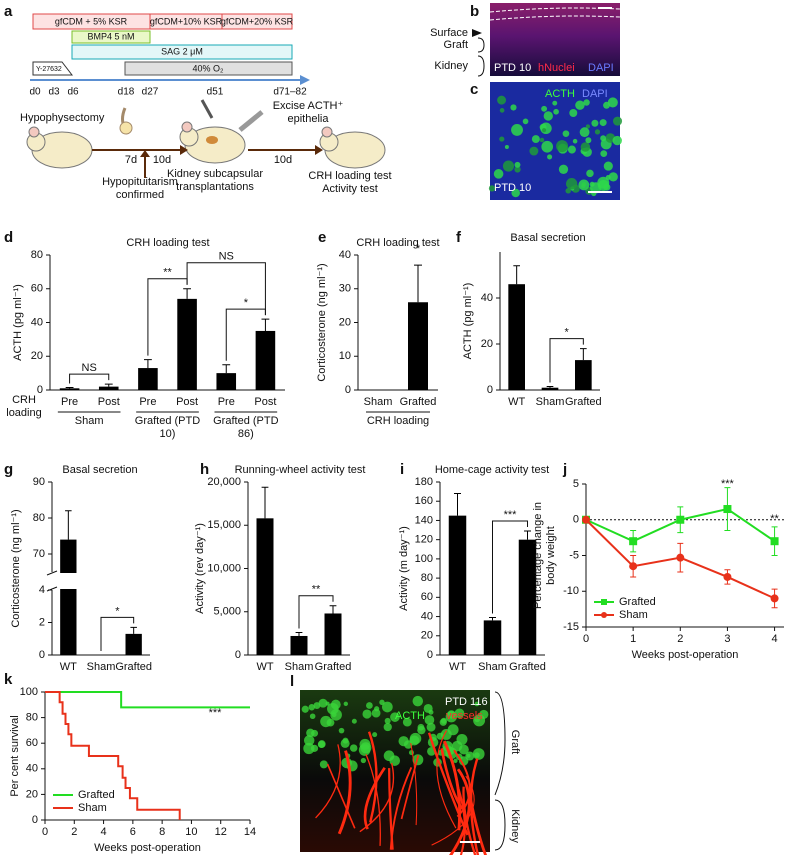 This screenshot has width=788, height=855. I want to click on x-tick-label: Post, so click(265, 402).